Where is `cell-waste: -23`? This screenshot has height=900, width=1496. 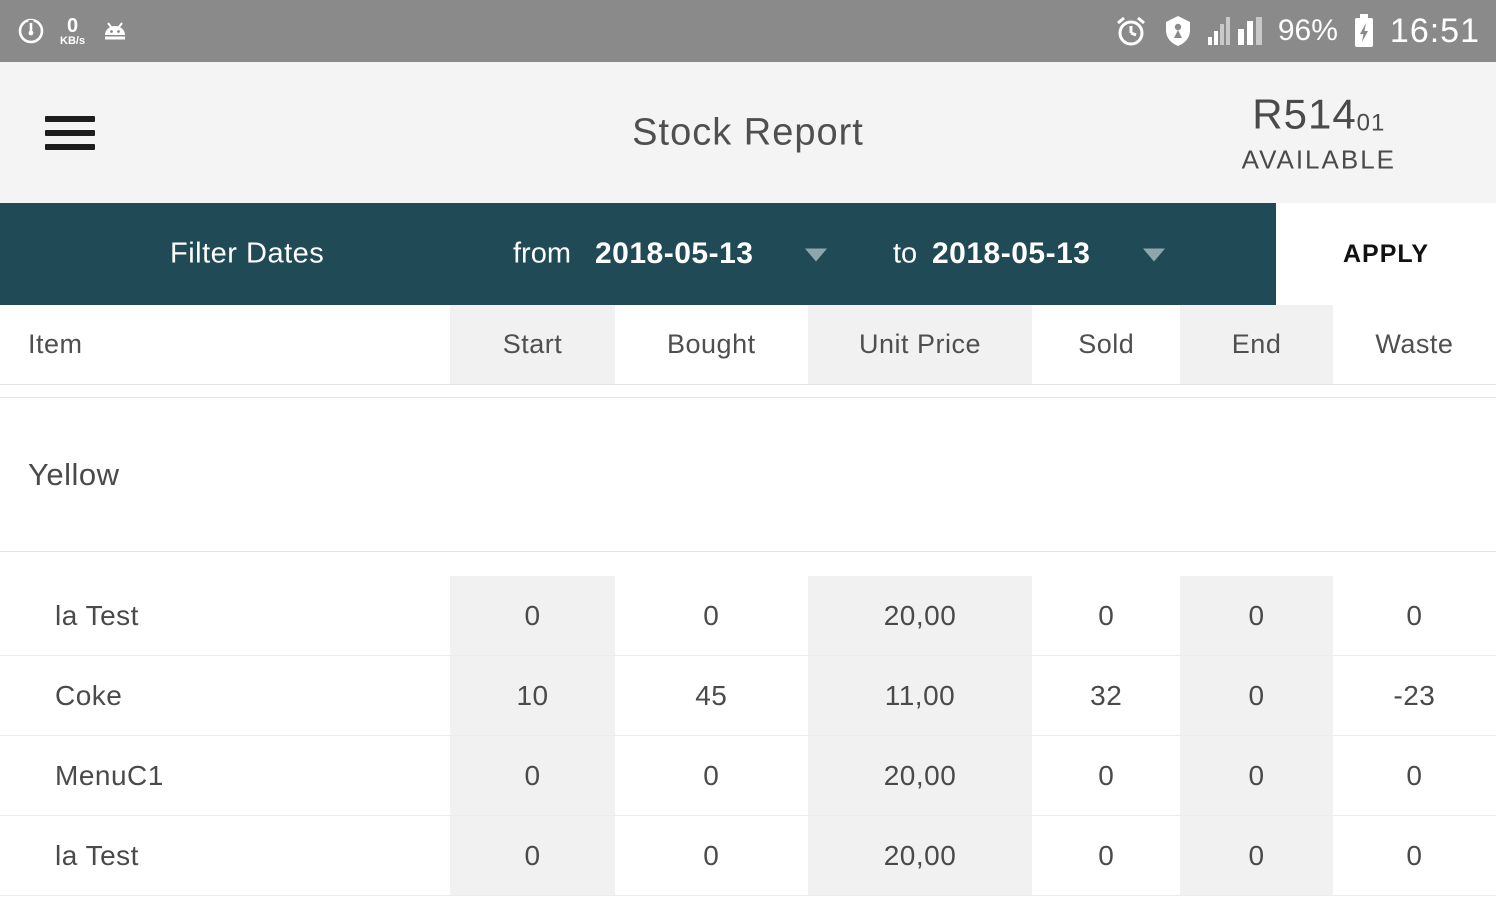 cell-waste: -23 is located at coordinates (1414, 695).